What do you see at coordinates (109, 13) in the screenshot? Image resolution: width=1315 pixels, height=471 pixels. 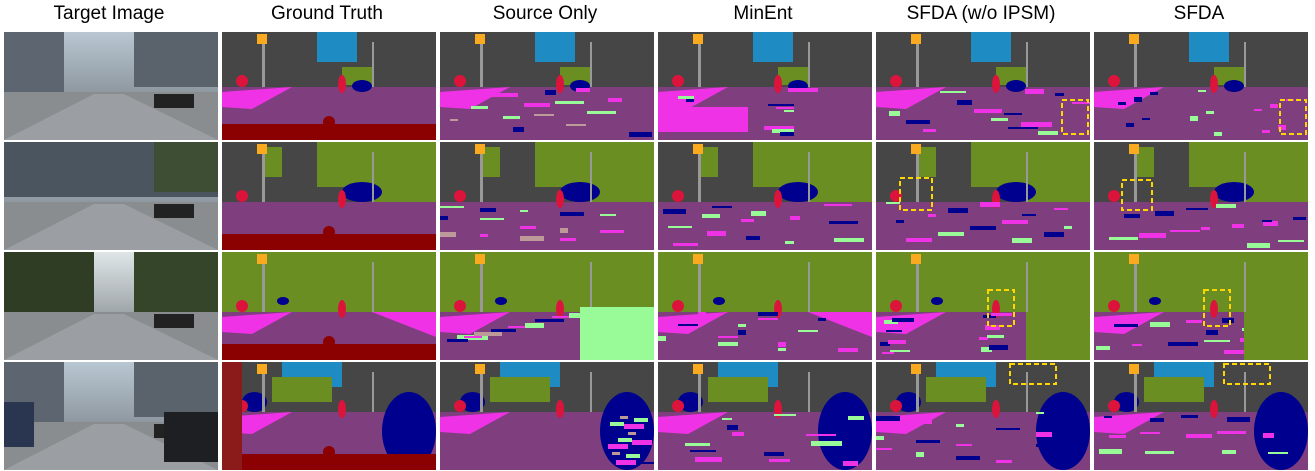 I see `column-title-target-image: Target Image` at bounding box center [109, 13].